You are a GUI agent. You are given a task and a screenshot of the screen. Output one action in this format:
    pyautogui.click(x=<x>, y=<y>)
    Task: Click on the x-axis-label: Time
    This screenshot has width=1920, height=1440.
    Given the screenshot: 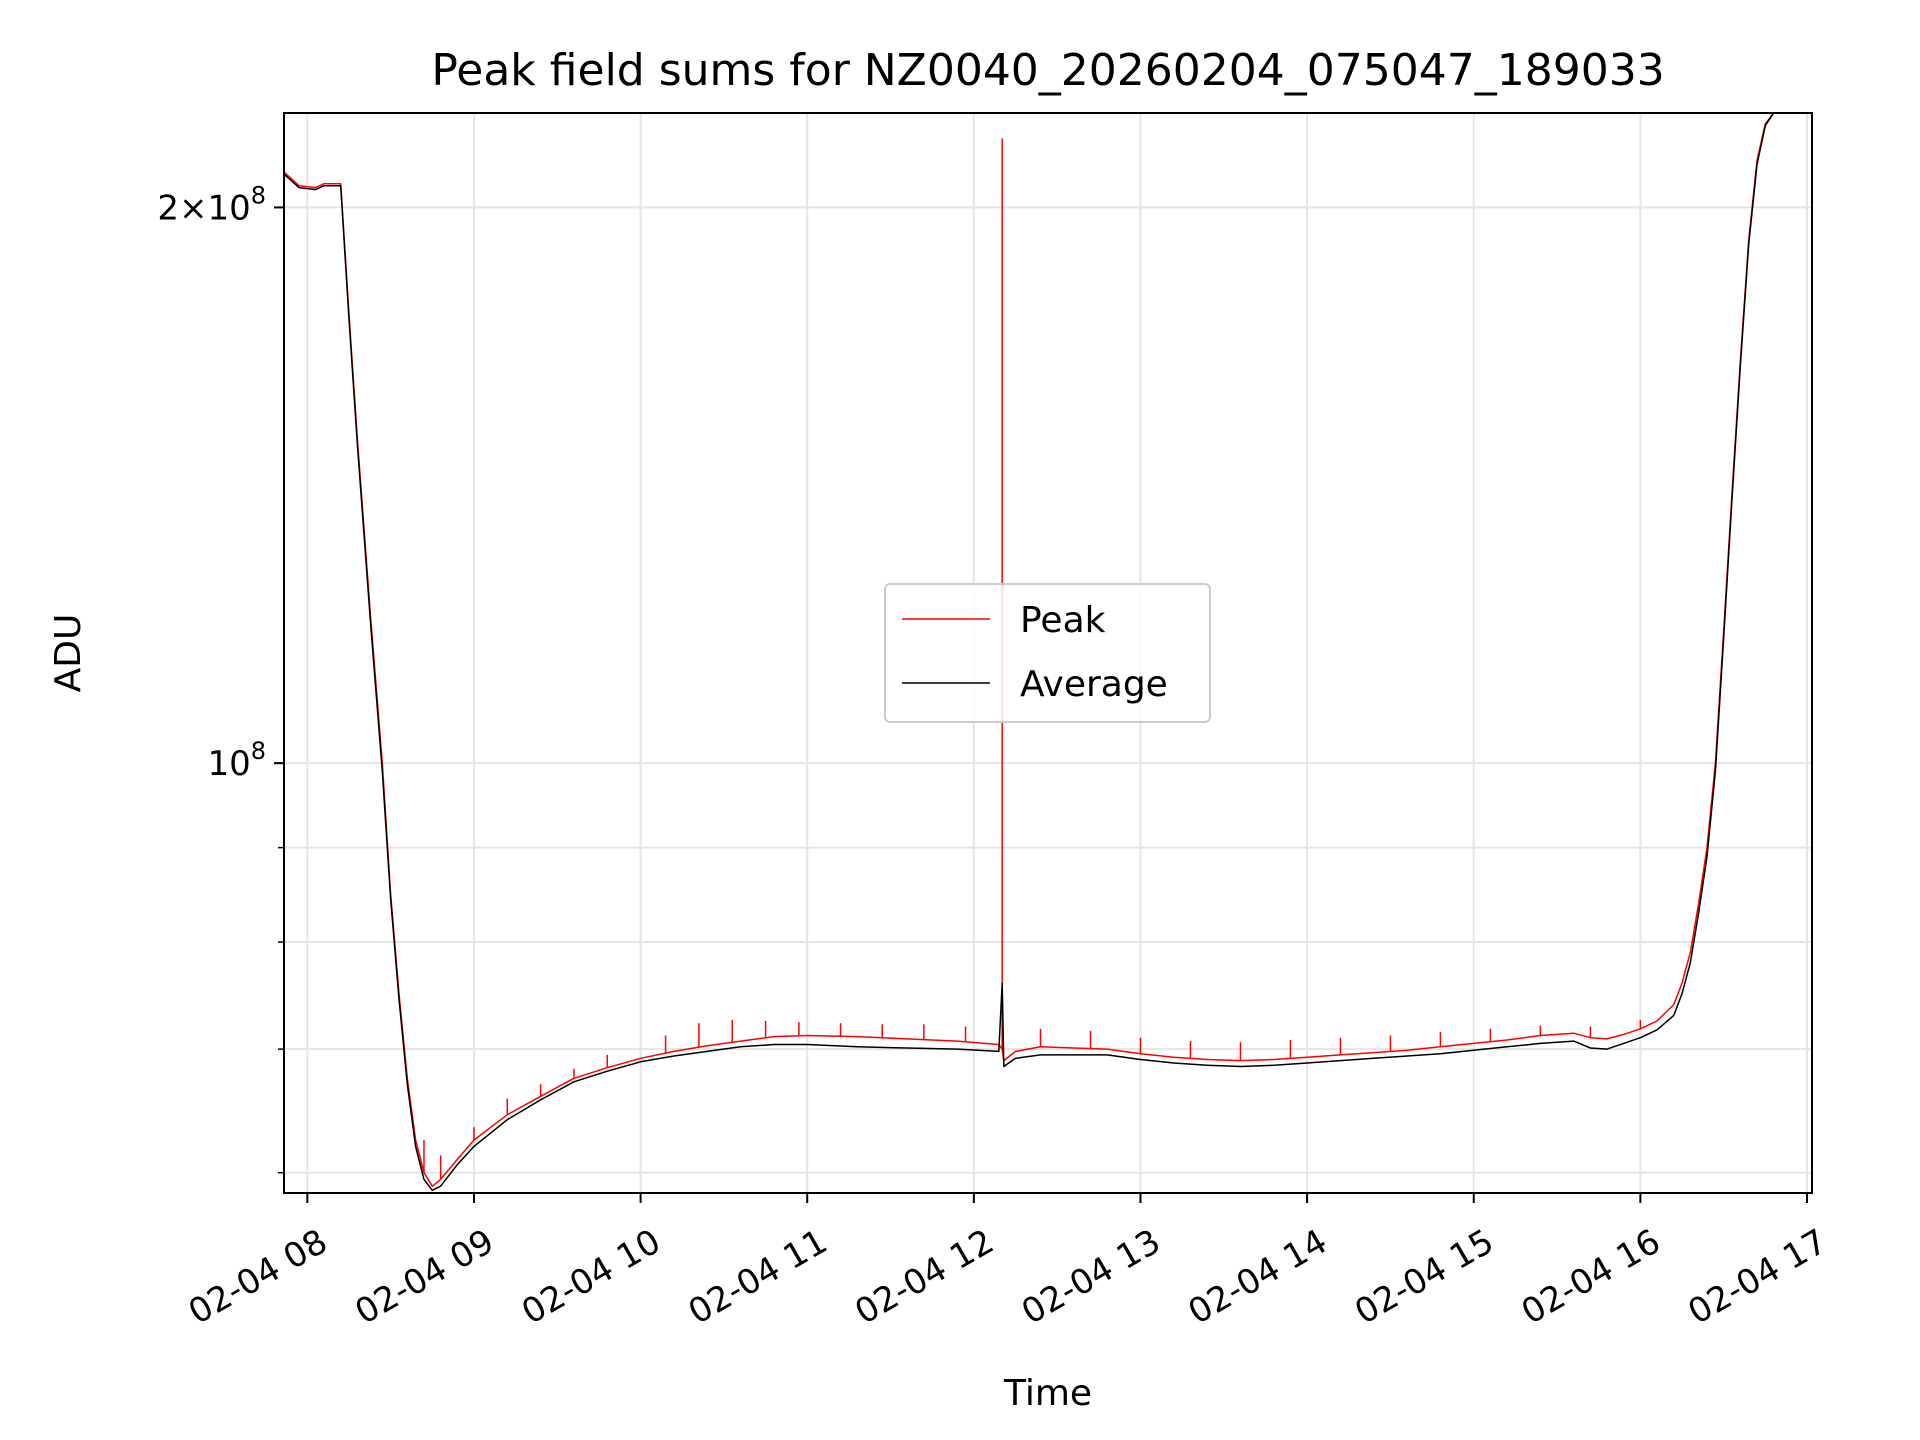 What is the action you would take?
    pyautogui.click(x=1047, y=1393)
    